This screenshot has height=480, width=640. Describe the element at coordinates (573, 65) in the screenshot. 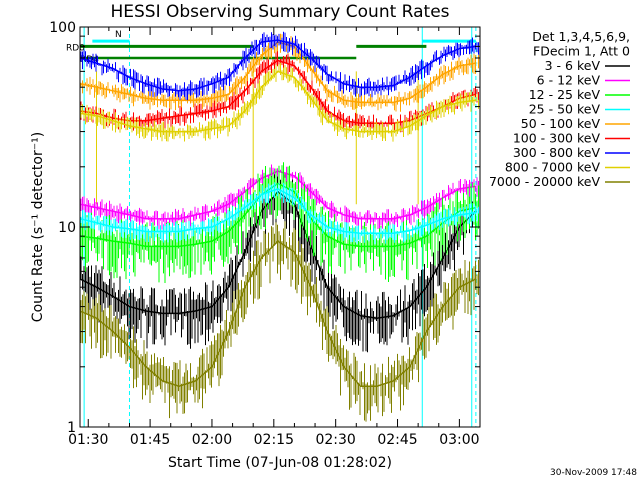

I see `legend-label: 3 - 6 keV` at that location.